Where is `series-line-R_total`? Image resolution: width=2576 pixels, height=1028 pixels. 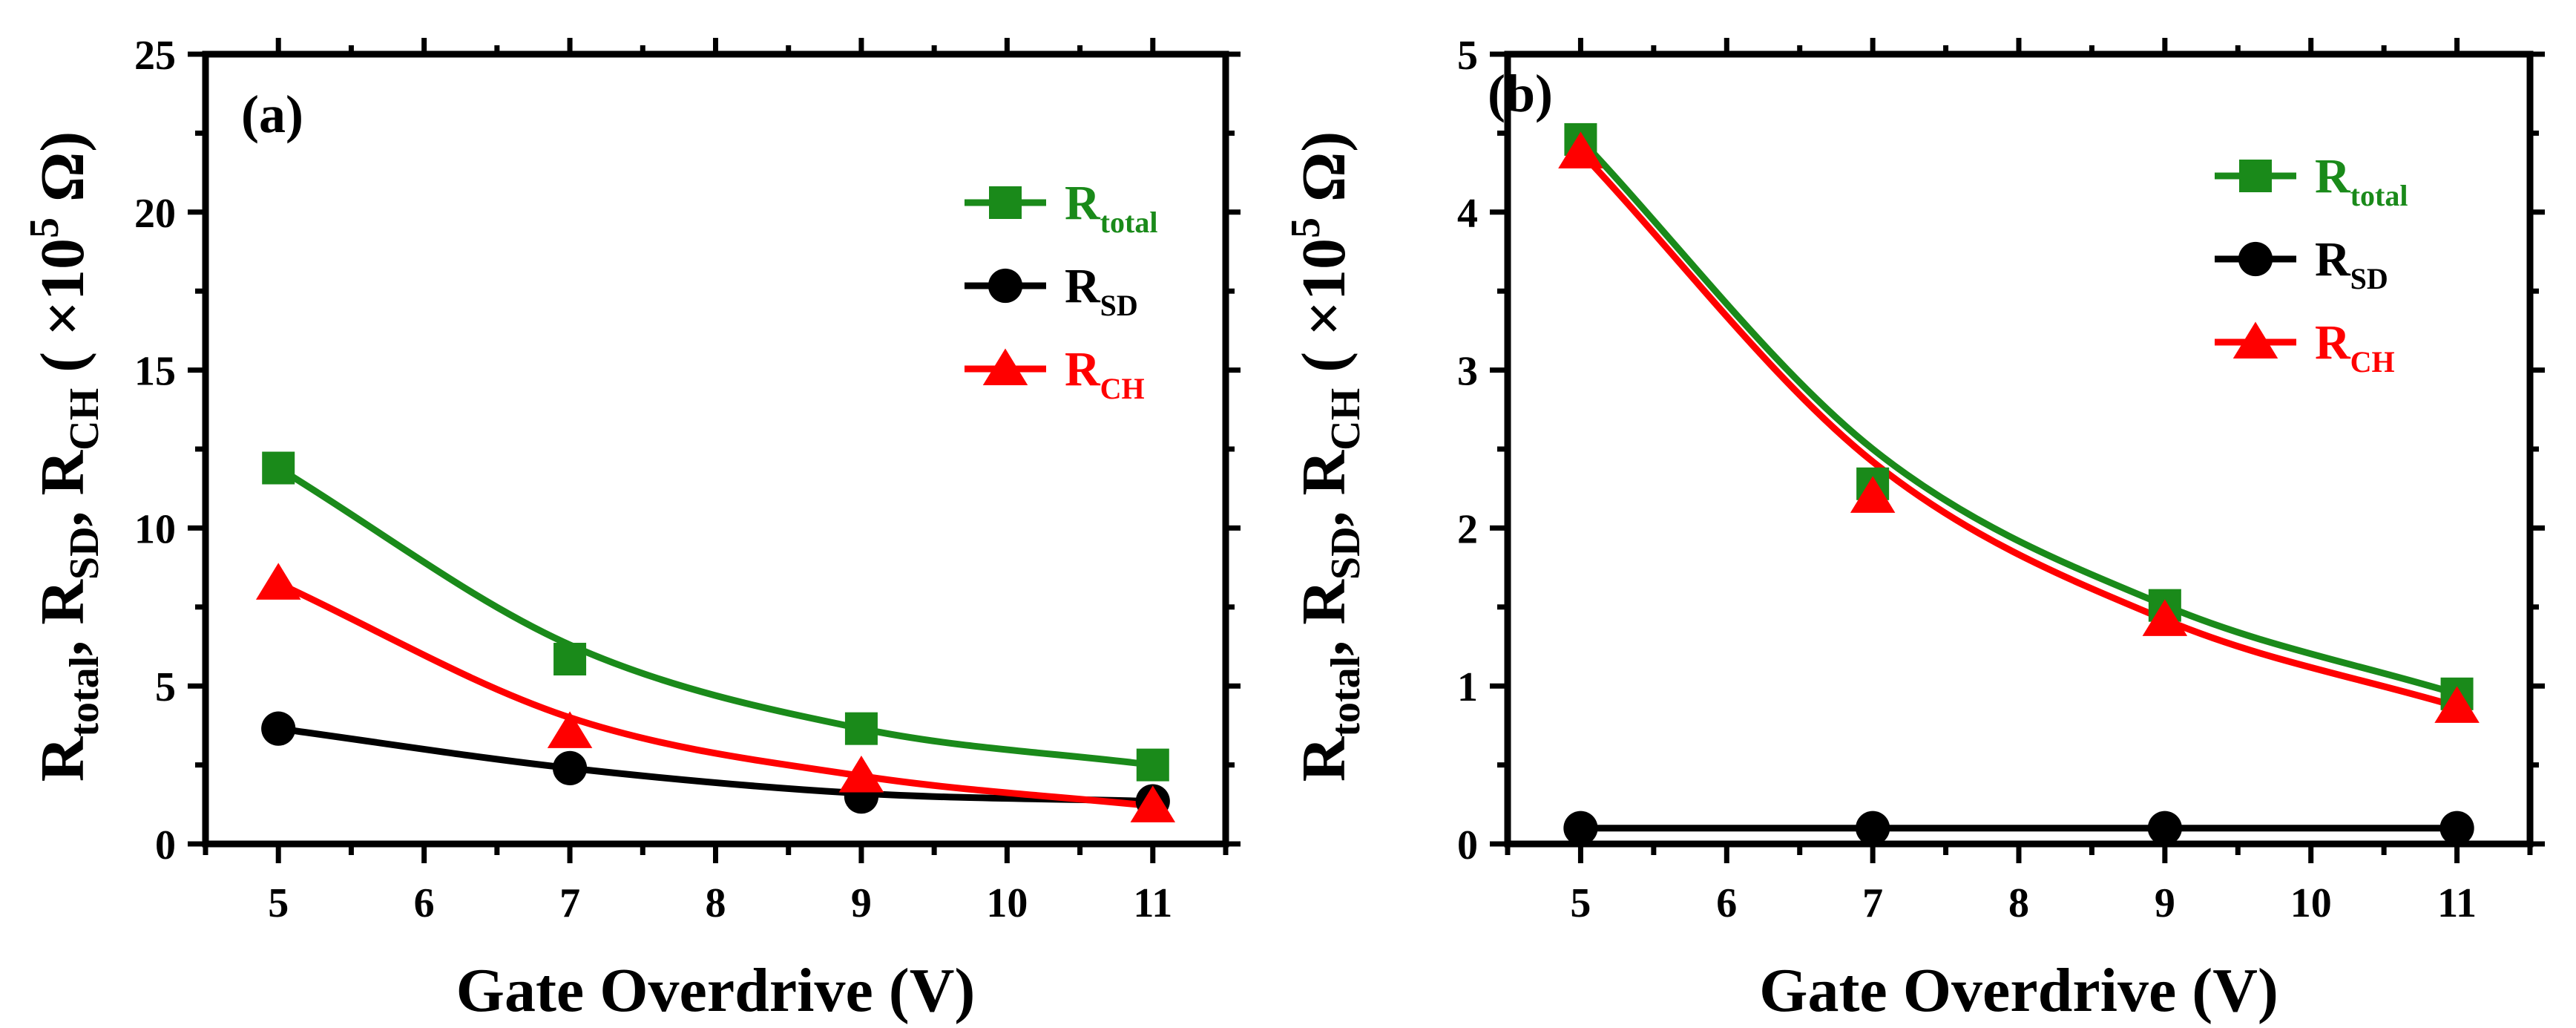 series-line-R_total is located at coordinates (715, 617).